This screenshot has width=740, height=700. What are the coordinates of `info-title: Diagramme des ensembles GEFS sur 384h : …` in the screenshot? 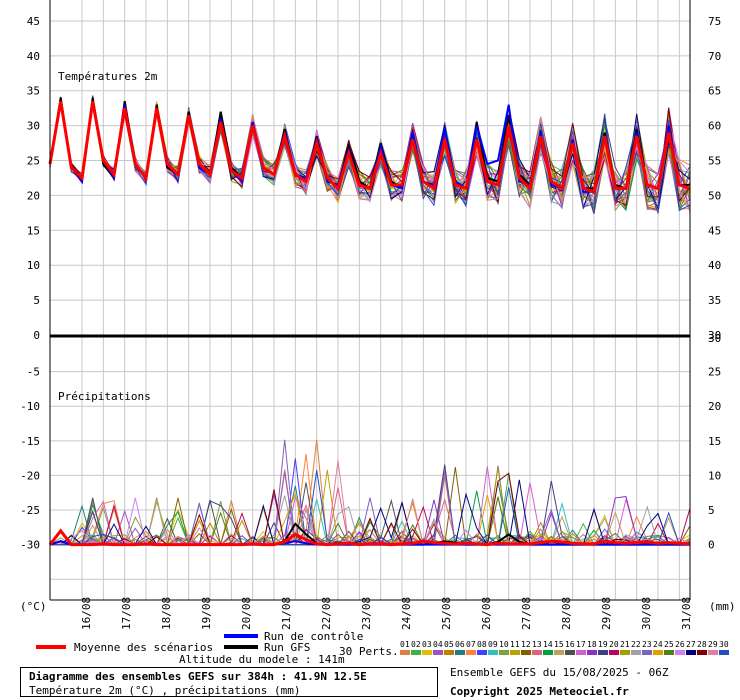 It's located at (198, 676).